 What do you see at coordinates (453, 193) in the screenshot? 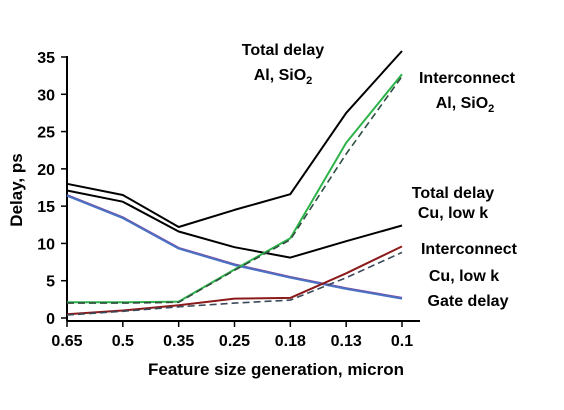
I see `annotation-total-cu-line1: Total delay` at bounding box center [453, 193].